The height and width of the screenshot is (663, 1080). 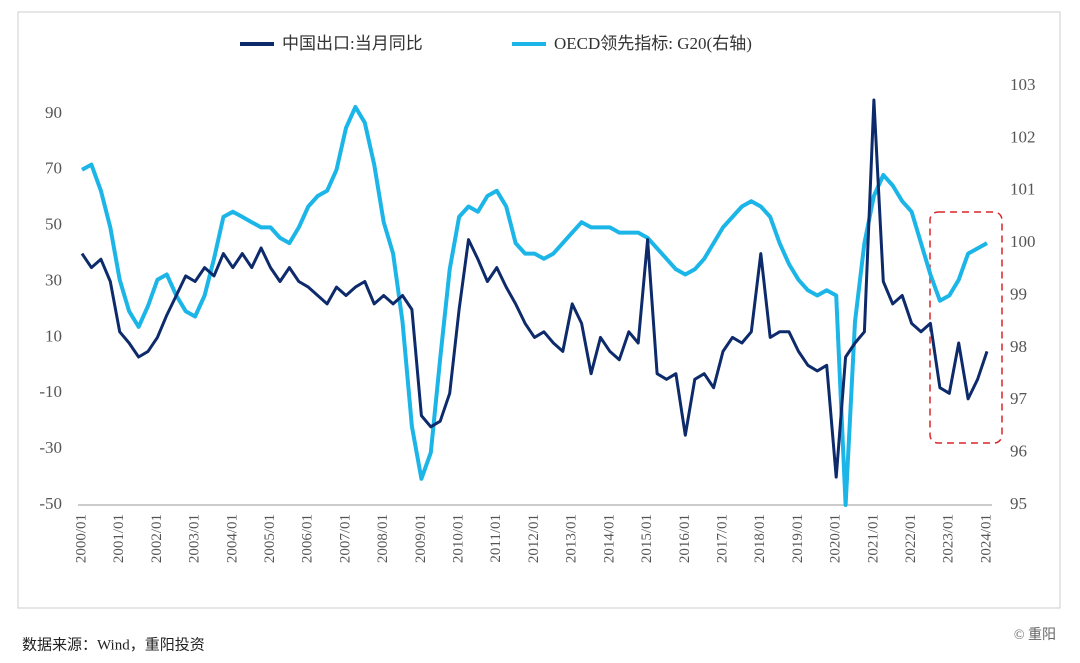 I want to click on x-tick-label: 2024/01, so click(x=986, y=538).